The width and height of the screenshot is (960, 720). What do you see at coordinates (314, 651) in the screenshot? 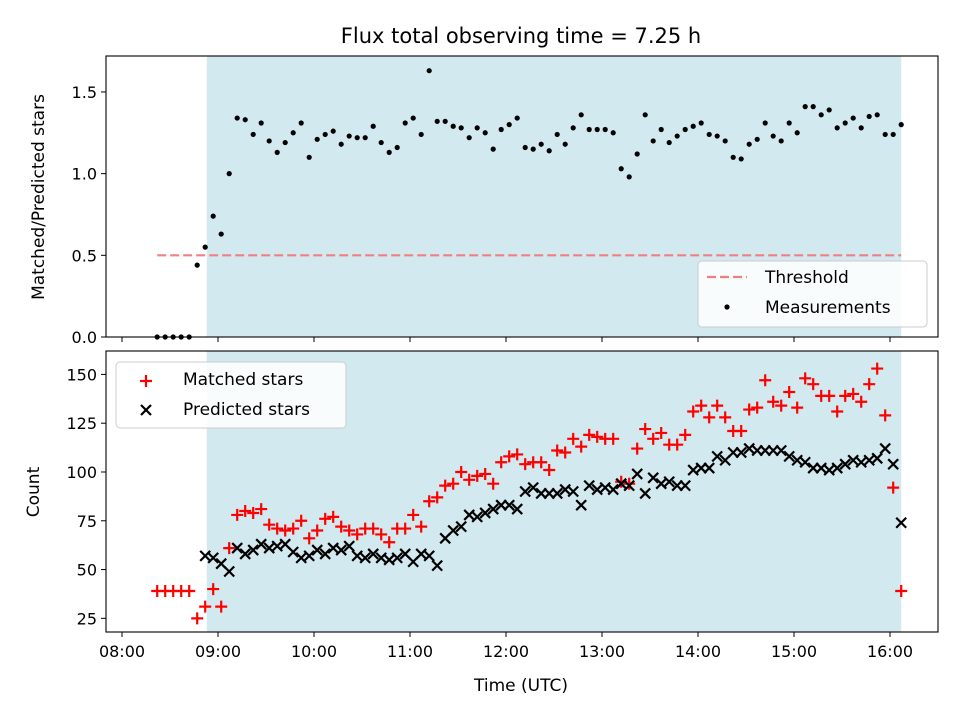
I see `x-tick-label: 10:00` at bounding box center [314, 651].